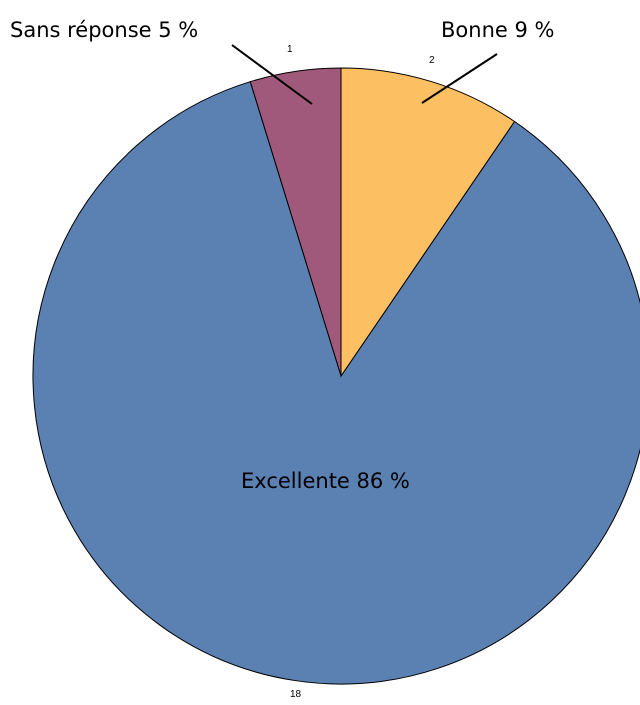  What do you see at coordinates (104, 30) in the screenshot?
I see `slice-label-sans-reponse: Sans réponse 5 %` at bounding box center [104, 30].